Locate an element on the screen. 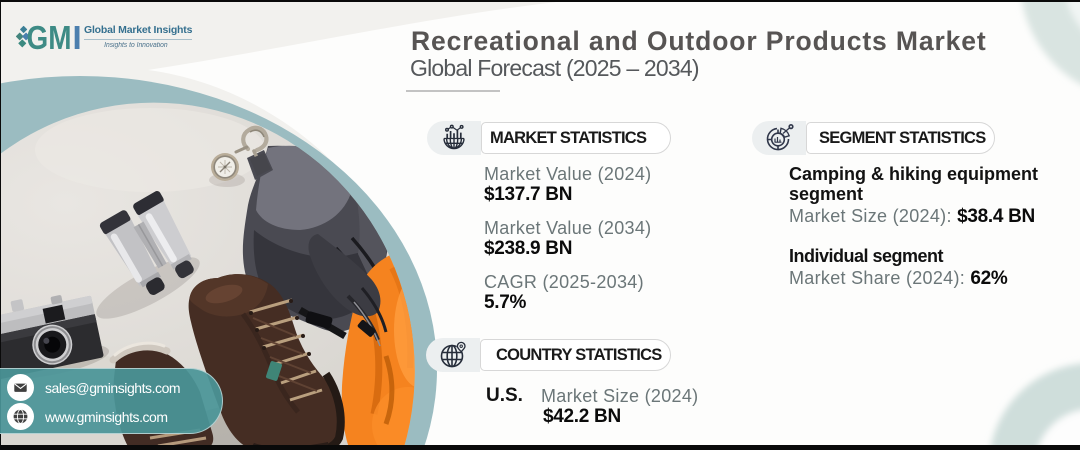 The height and width of the screenshot is (450, 1080). svg-text: GM is located at coordinates (49, 38).